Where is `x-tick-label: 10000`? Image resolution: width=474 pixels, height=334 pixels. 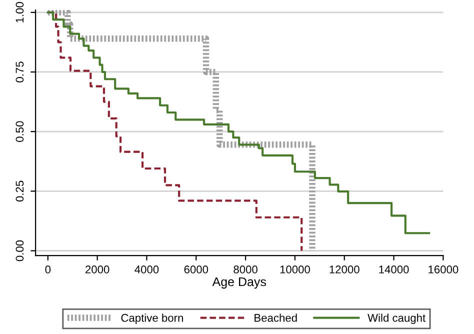
x-tick-label: 10000 is located at coordinates (295, 270).